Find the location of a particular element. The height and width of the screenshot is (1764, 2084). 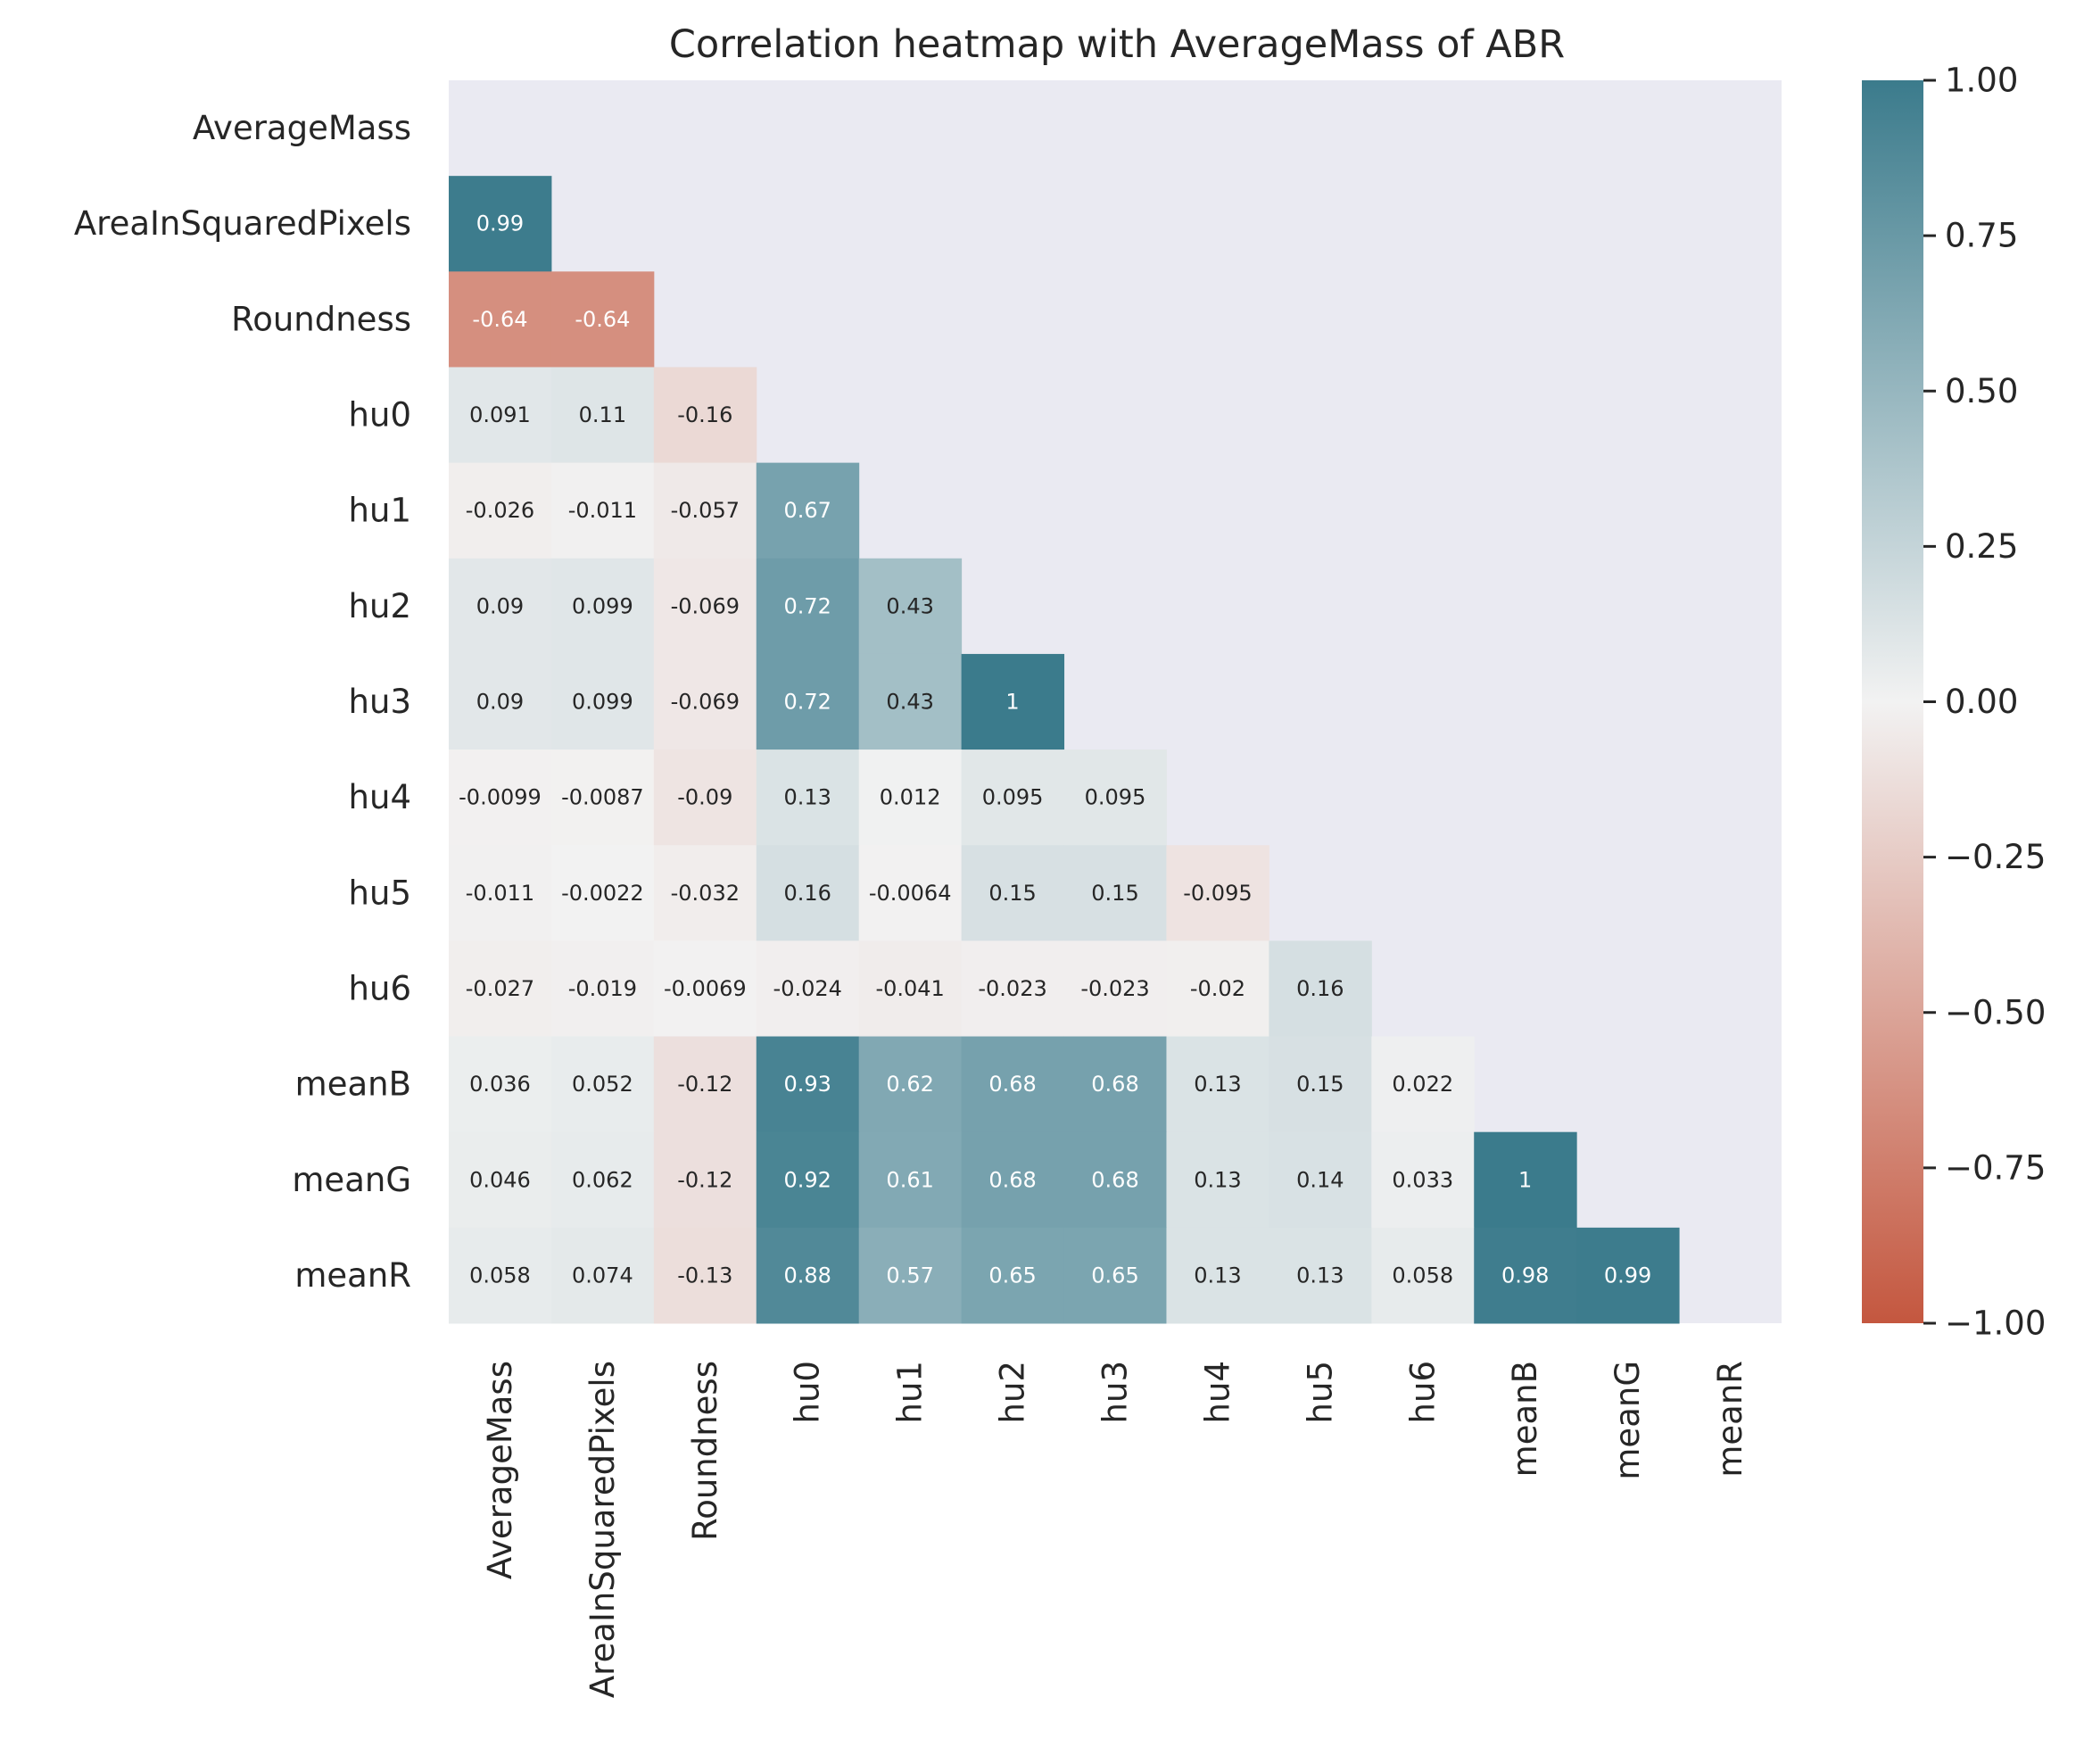

cell-value-label: -0.023 is located at coordinates (1114, 989).